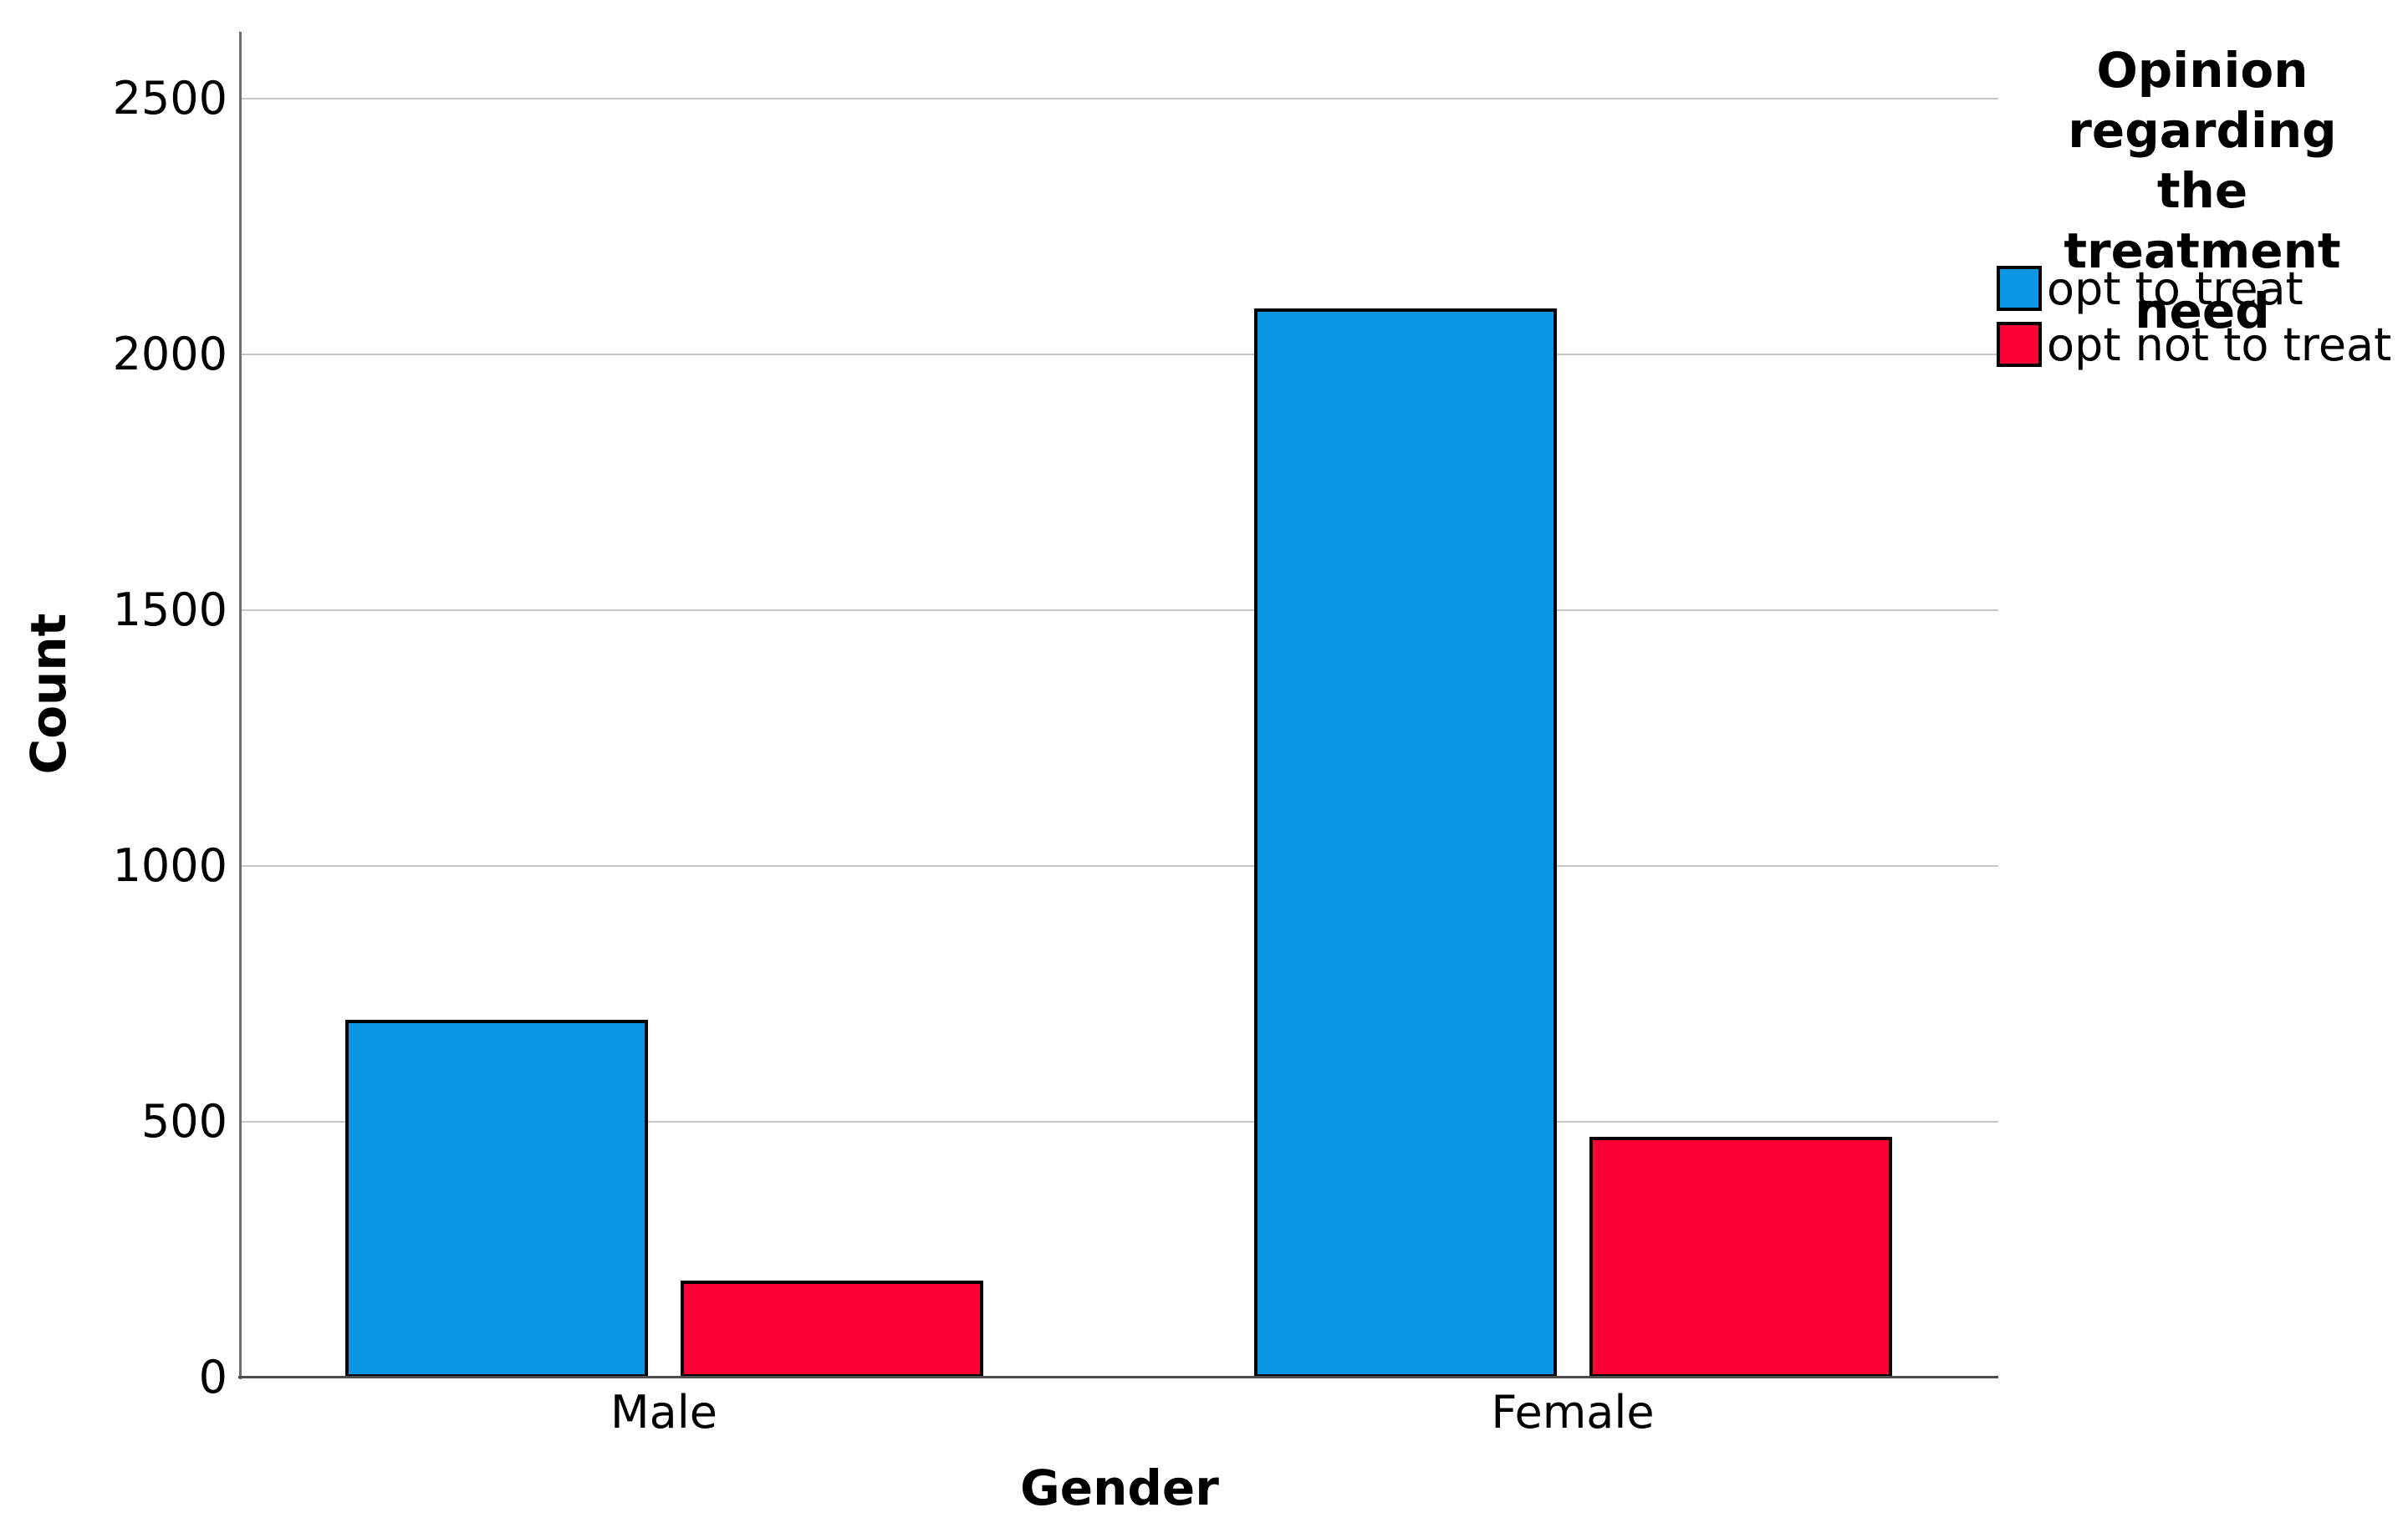 This screenshot has width=2408, height=1523. Describe the element at coordinates (241, 706) in the screenshot. I see `y-axis-line` at that location.